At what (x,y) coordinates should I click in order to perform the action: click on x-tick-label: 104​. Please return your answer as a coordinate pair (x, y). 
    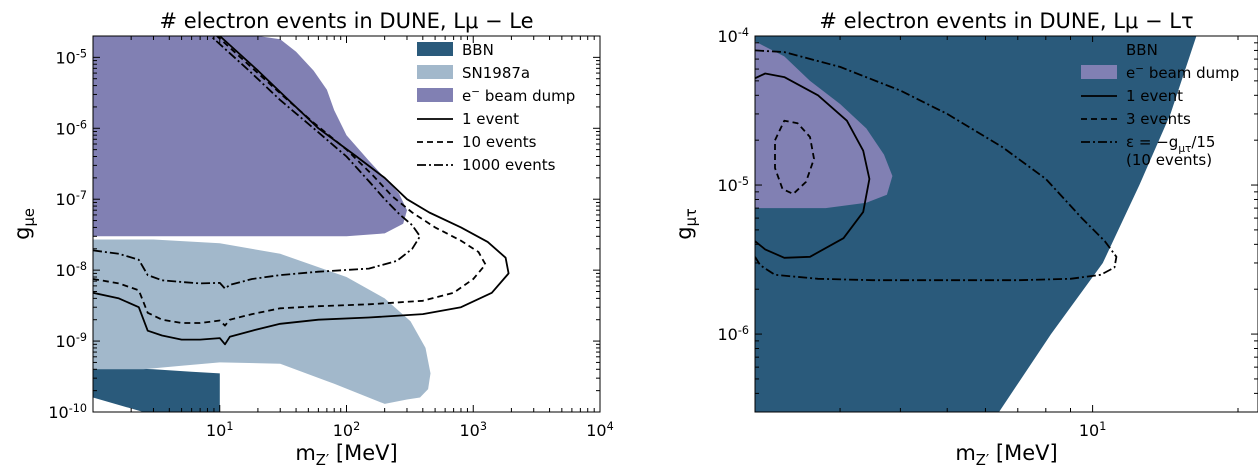
    Looking at the image, I should click on (599, 430).